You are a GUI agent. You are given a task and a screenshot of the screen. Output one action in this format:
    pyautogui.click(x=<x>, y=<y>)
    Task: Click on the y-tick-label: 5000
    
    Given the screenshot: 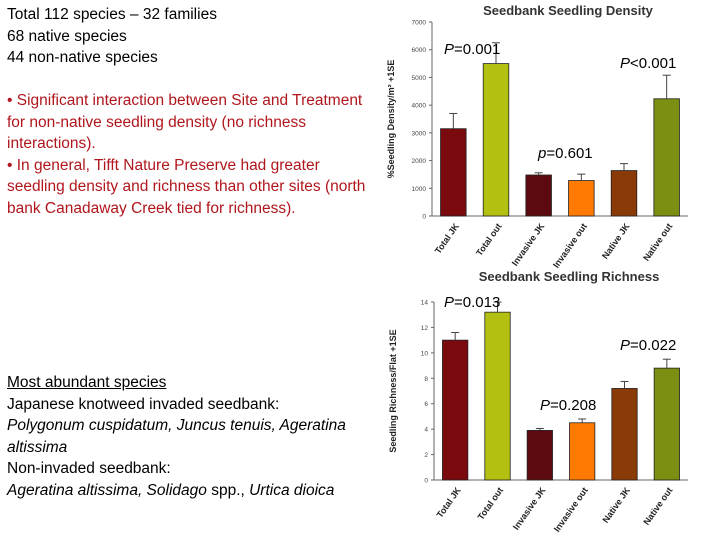 What is the action you would take?
    pyautogui.click(x=419, y=78)
    